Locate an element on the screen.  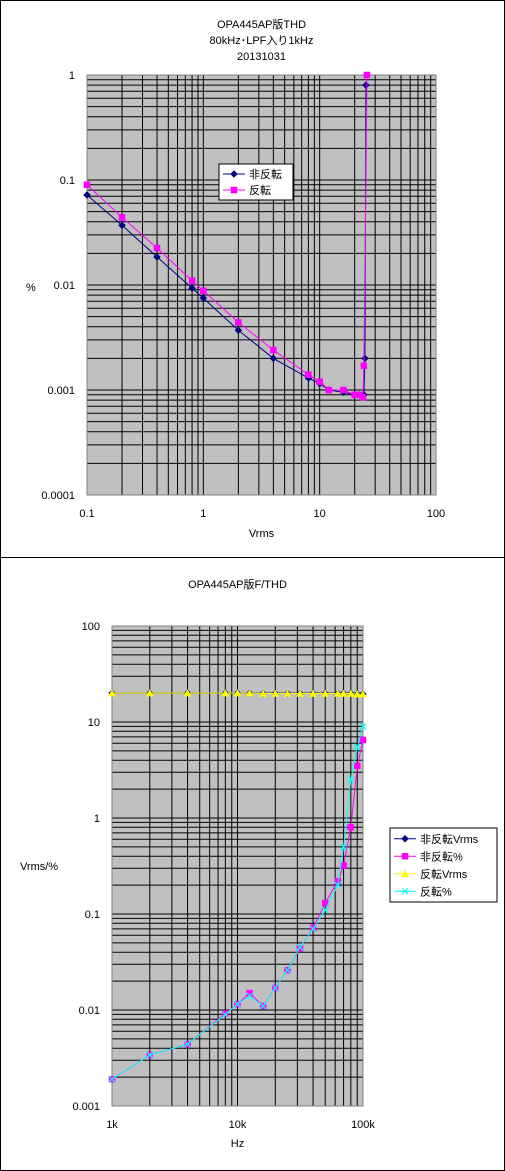
chart2-y-axis-label: Vrms/% is located at coordinates (39, 867).